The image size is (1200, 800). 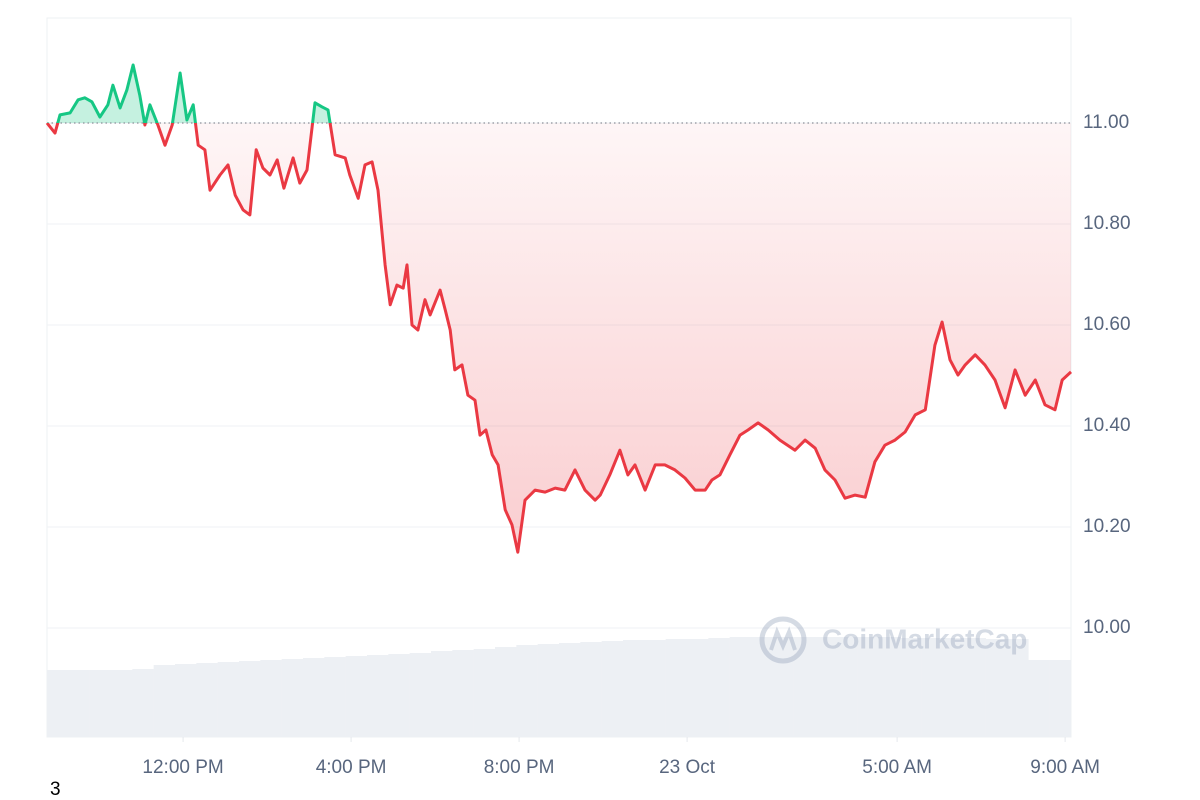 I want to click on y-tick-label: 10.60, so click(x=1107, y=324).